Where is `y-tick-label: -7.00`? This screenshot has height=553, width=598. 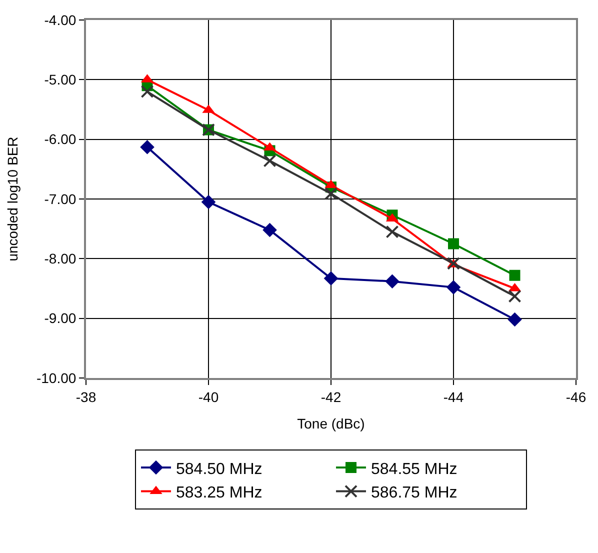
y-tick-label: -7.00 is located at coordinates (60, 198).